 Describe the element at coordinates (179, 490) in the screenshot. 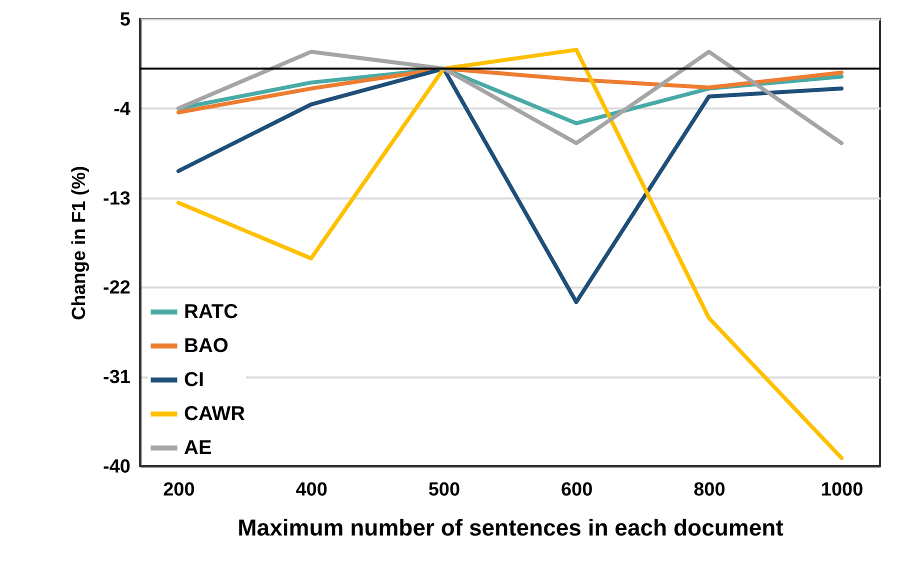

I see `x-tick-label: 200` at that location.